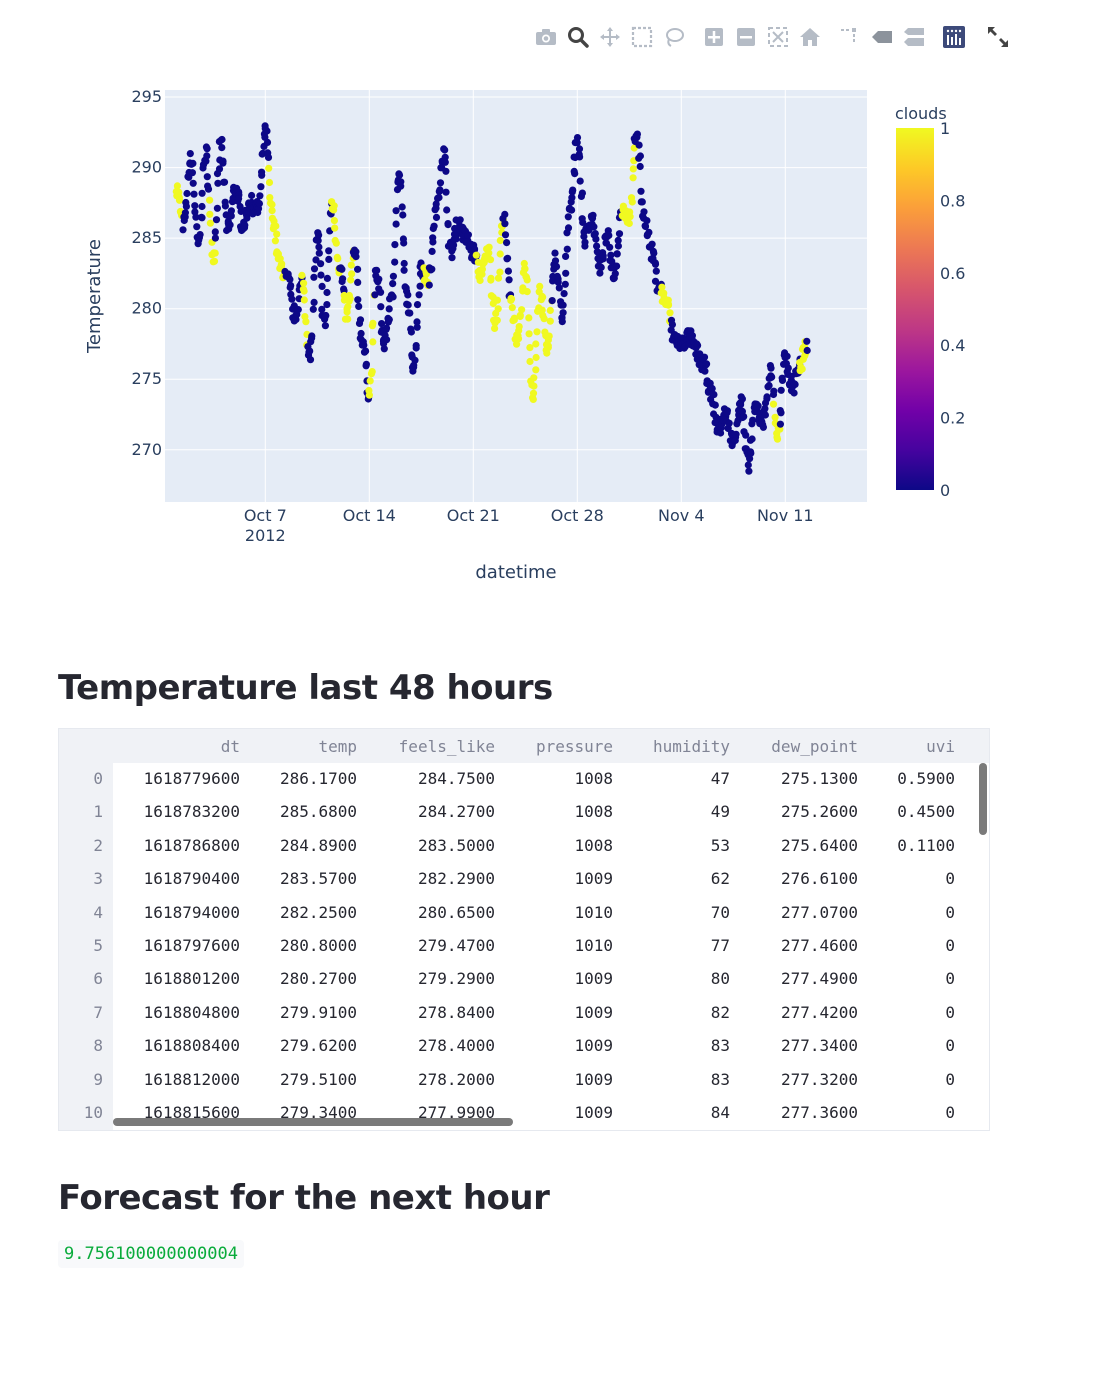  What do you see at coordinates (914, 37) in the screenshot?
I see `hover-compare-icon` at bounding box center [914, 37].